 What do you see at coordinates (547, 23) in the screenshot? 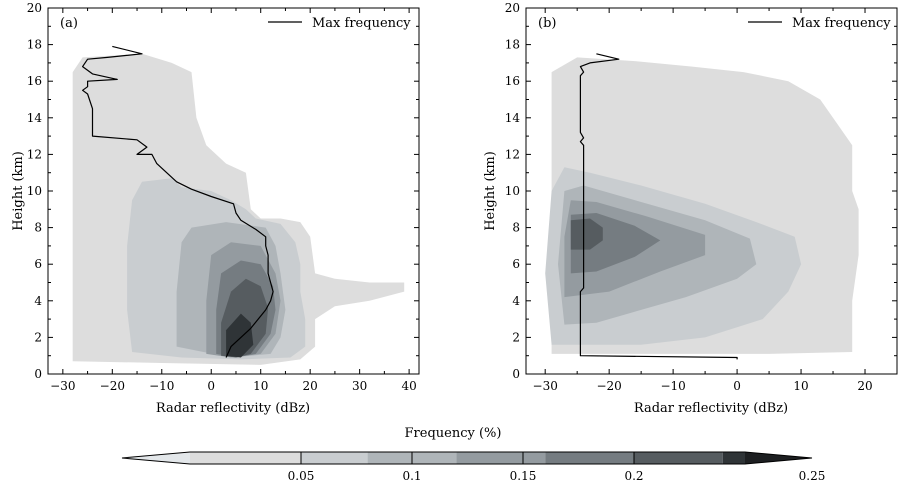
I see `panel-b-label: (b)` at bounding box center [547, 23].